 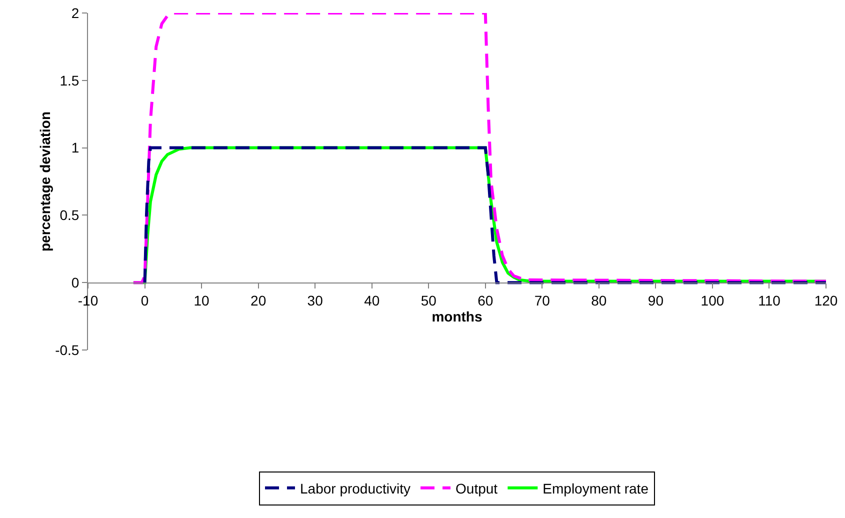 What do you see at coordinates (75, 148) in the screenshot?
I see `y-tick-label: 1` at bounding box center [75, 148].